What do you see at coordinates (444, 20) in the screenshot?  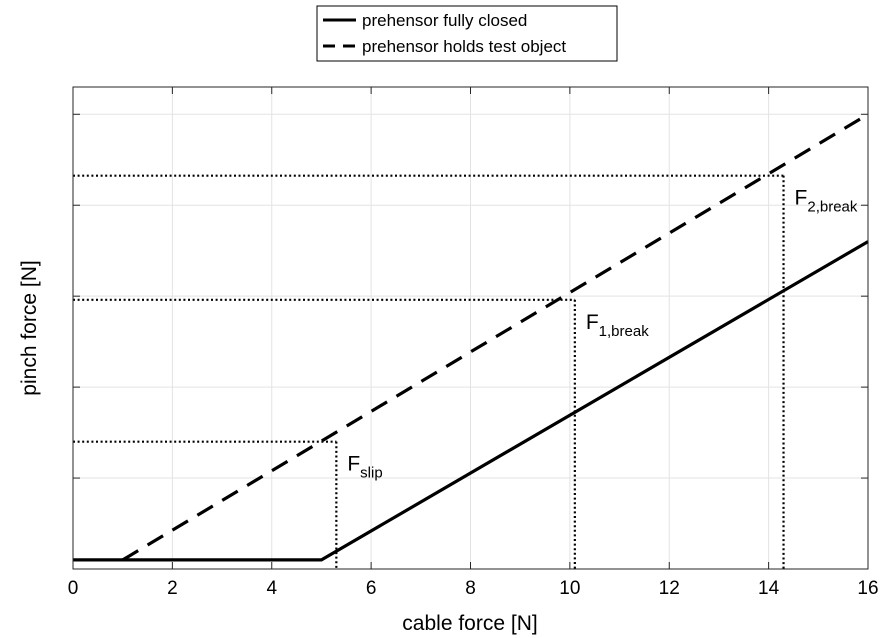 I see `legend-label-fully-closed: prehensor fully closed` at bounding box center [444, 20].